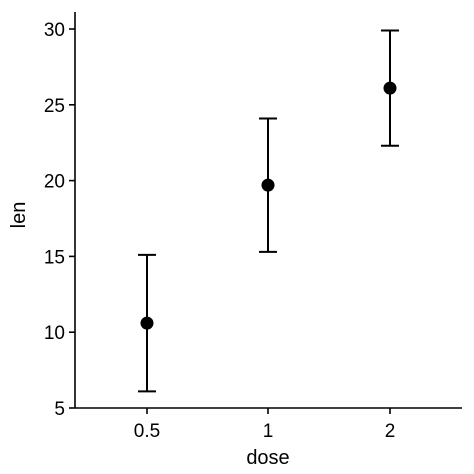 The image size is (474, 474). What do you see at coordinates (147, 431) in the screenshot?
I see `x-tick-label: 0.5` at bounding box center [147, 431].